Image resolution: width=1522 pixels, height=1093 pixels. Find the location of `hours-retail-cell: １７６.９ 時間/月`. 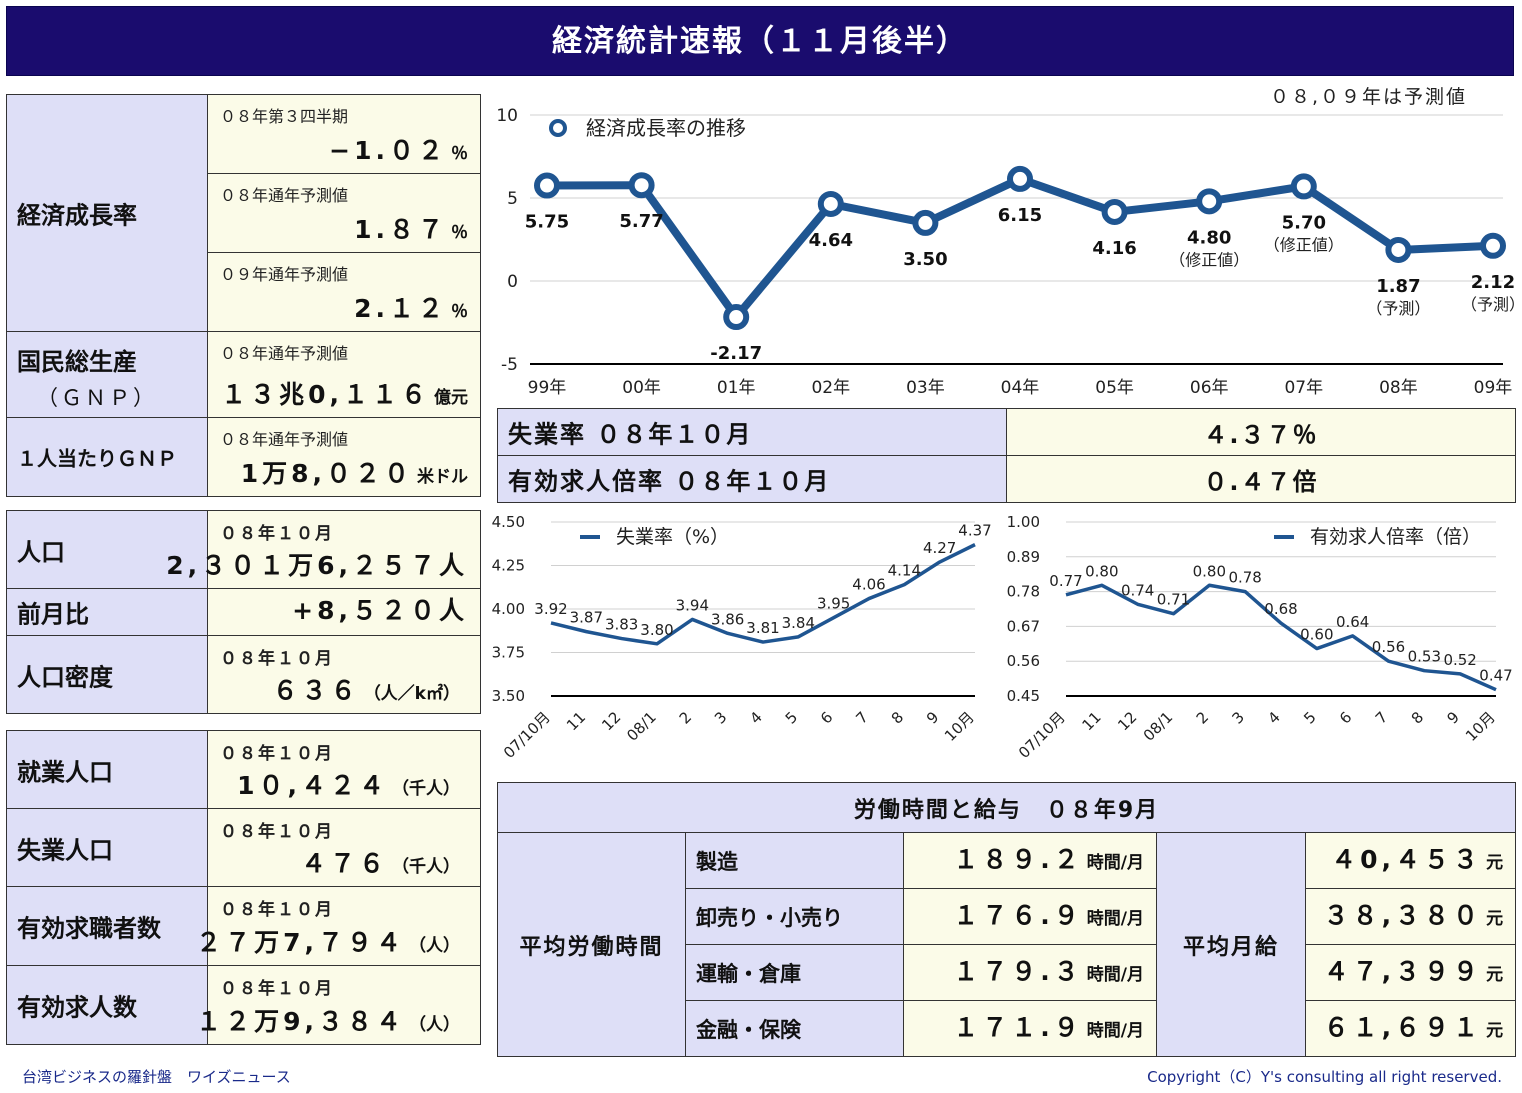

hours-retail-cell: １７６.９ 時間/月 is located at coordinates (1030, 916).